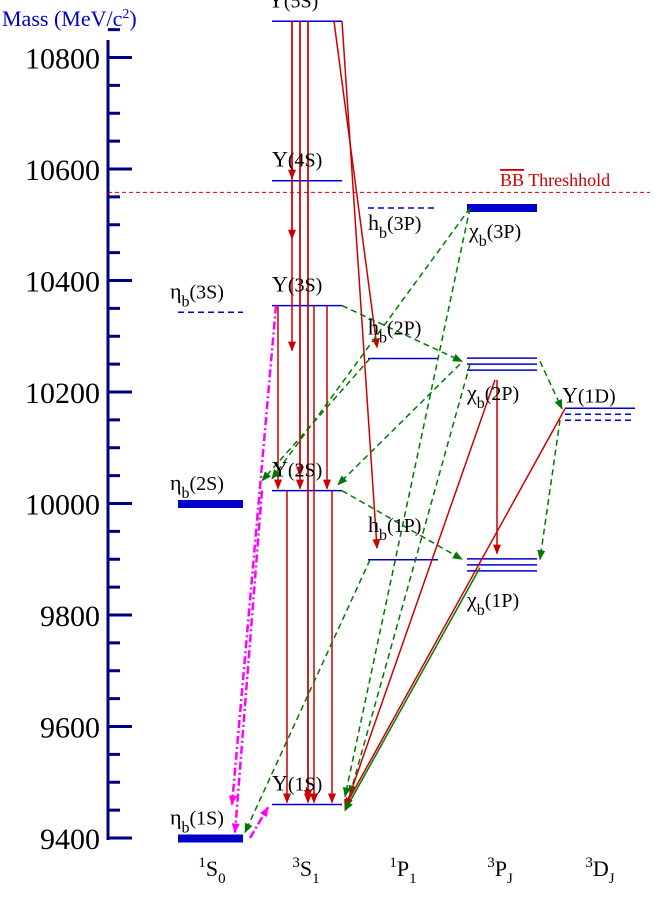  I want to click on tick-label: 10600, so click(62, 170).